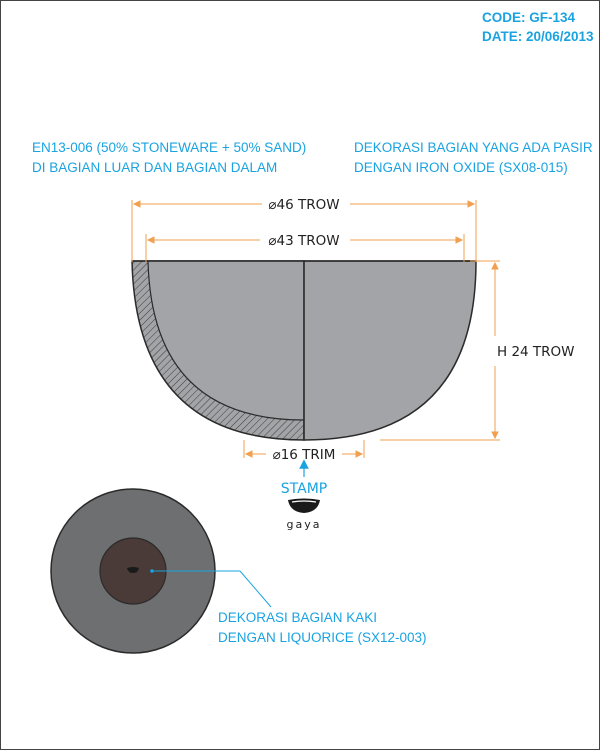  Describe the element at coordinates (303, 241) in the screenshot. I see `inner-diameter-label: ⌀43 TROW` at that location.